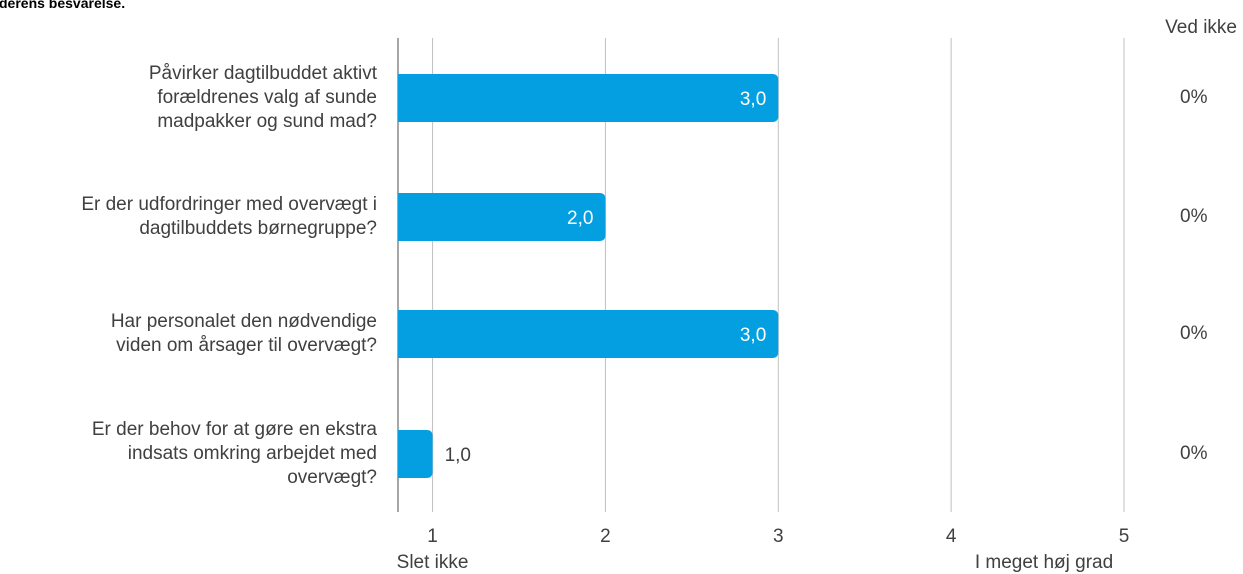 The width and height of the screenshot is (1243, 574). I want to click on x-tick-label-4: 4, so click(951, 536).